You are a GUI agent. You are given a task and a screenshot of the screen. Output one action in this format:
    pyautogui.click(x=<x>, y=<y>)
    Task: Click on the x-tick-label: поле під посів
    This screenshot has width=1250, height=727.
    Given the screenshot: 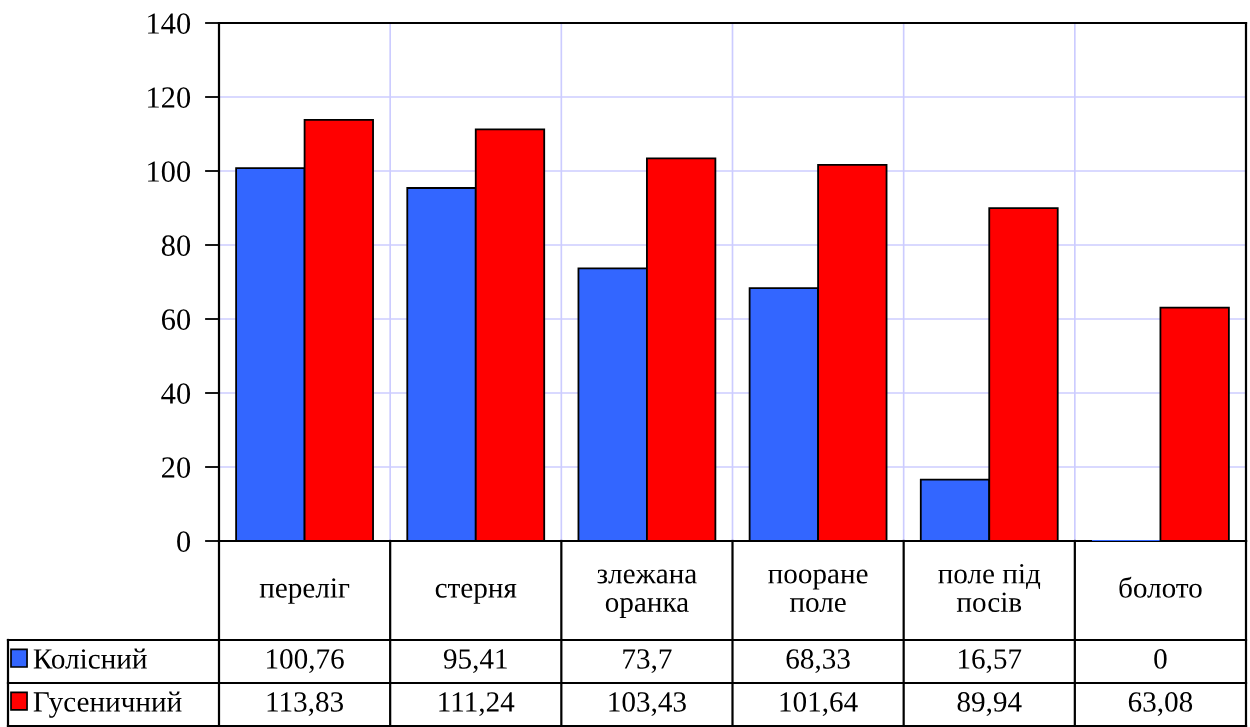 What is the action you would take?
    pyautogui.click(x=989, y=588)
    